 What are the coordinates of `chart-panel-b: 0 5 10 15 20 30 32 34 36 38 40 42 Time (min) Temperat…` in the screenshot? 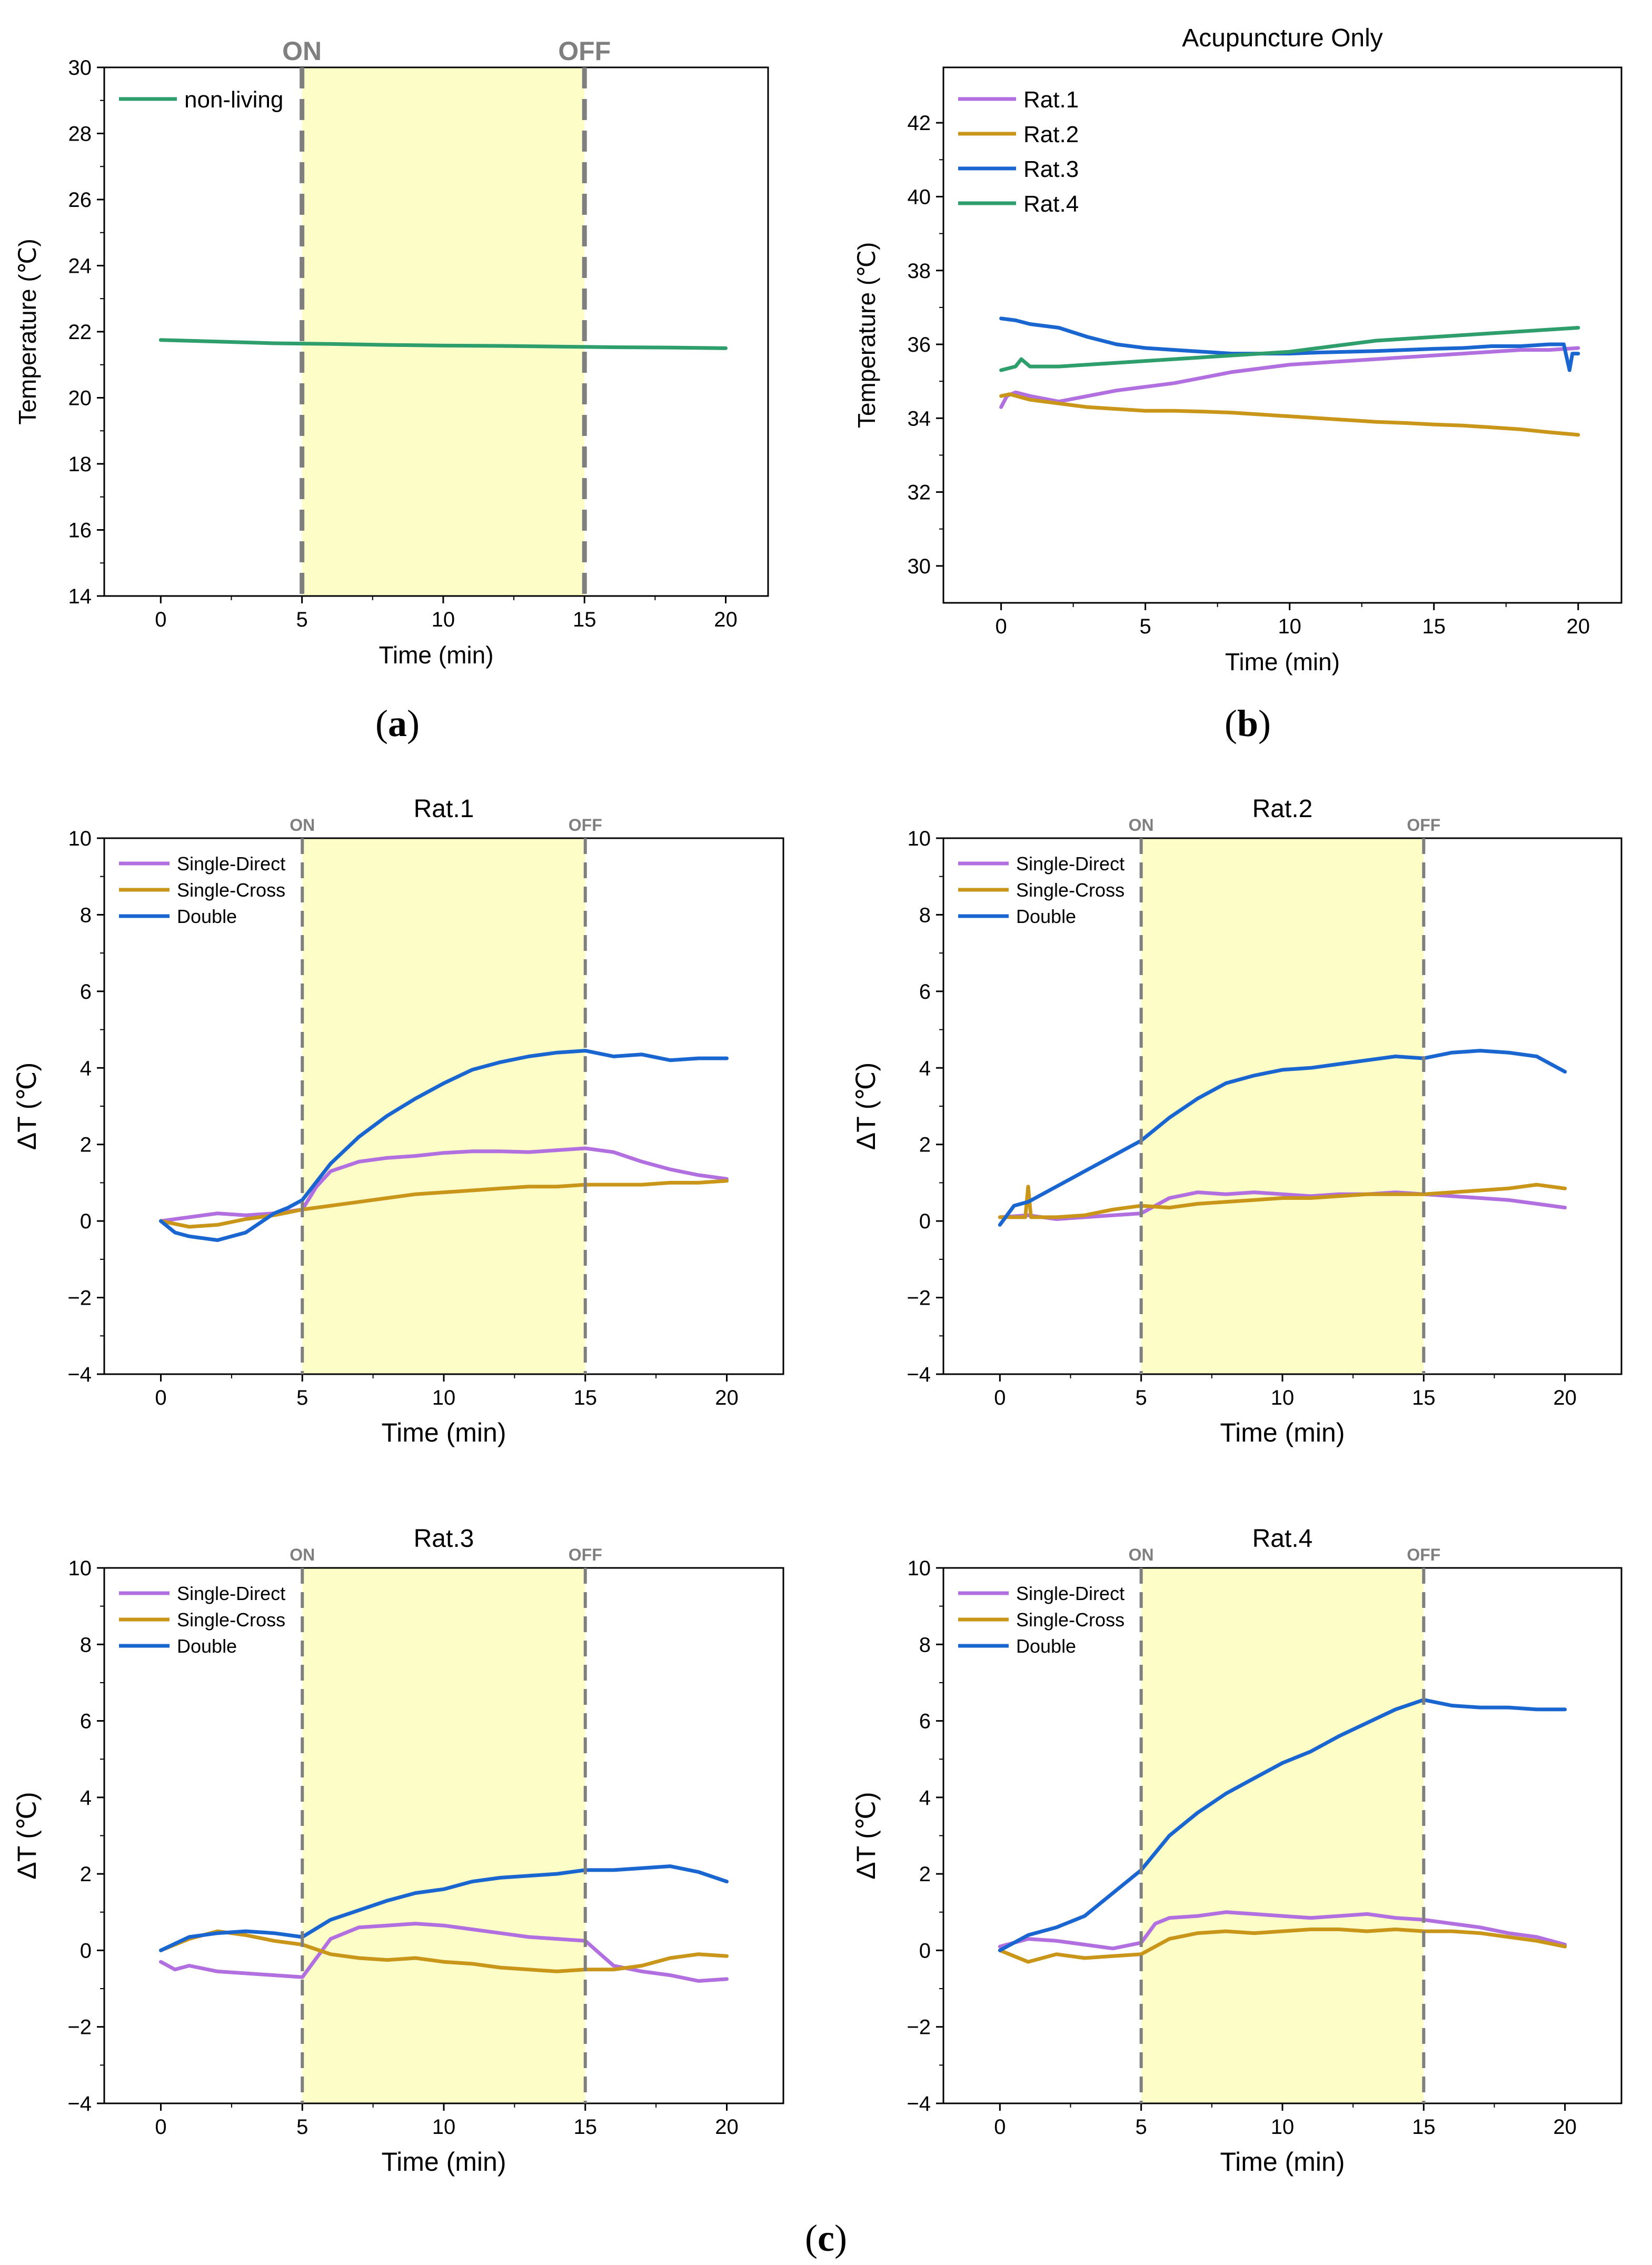 It's located at (1238, 349).